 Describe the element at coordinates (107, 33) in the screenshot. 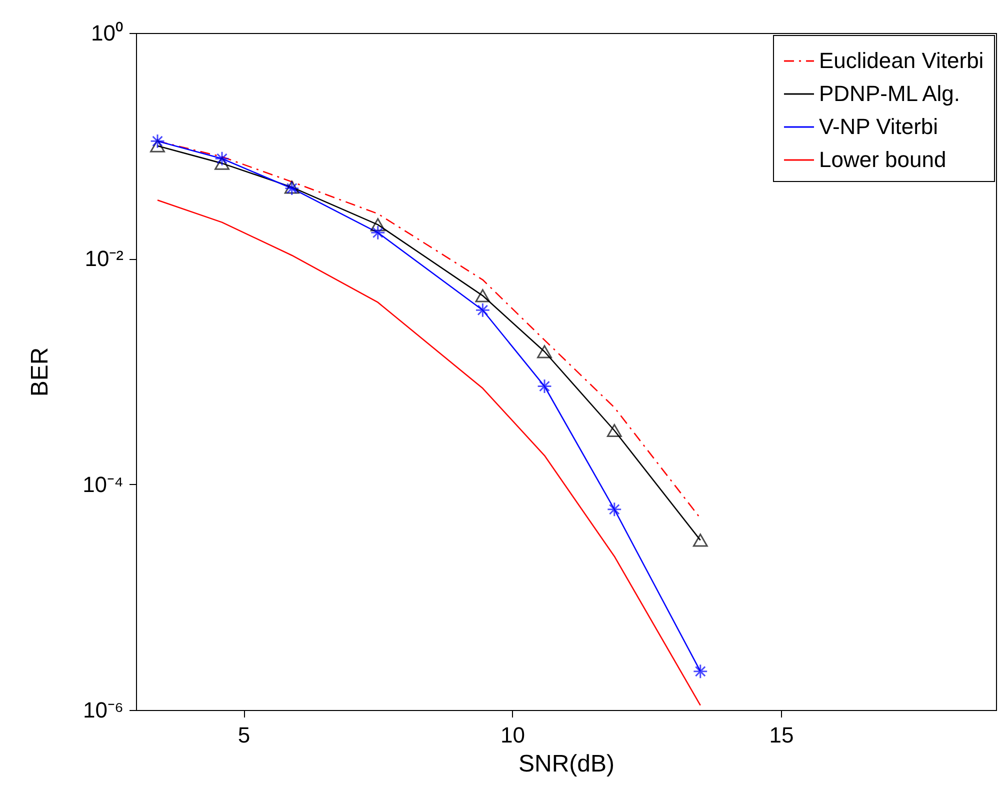

I see `y-tick-label: 10⁰` at that location.